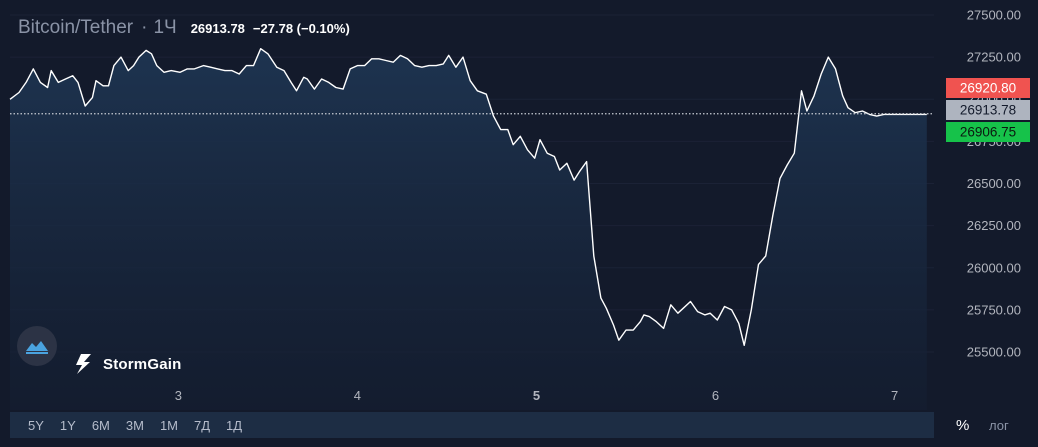 This screenshot has height=447, width=1038. I want to click on time-axis: 3 4 5 6 7, so click(537, 395).